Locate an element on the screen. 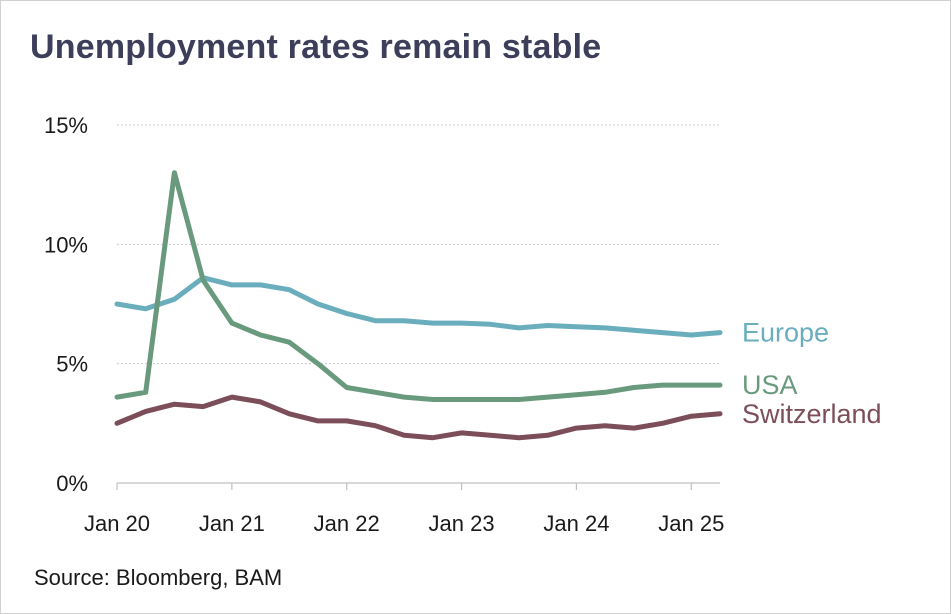 The height and width of the screenshot is (614, 951). y-tick-label: 10% is located at coordinates (66, 244).